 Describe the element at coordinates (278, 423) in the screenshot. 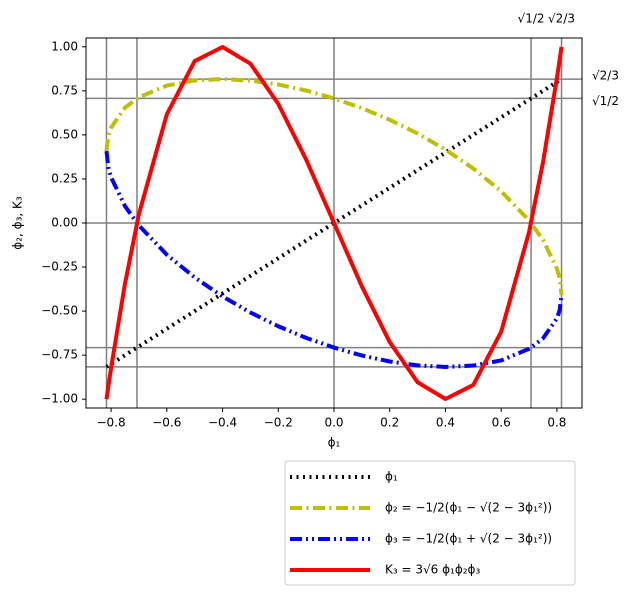

I see `x-tick-label: −0.2` at that location.